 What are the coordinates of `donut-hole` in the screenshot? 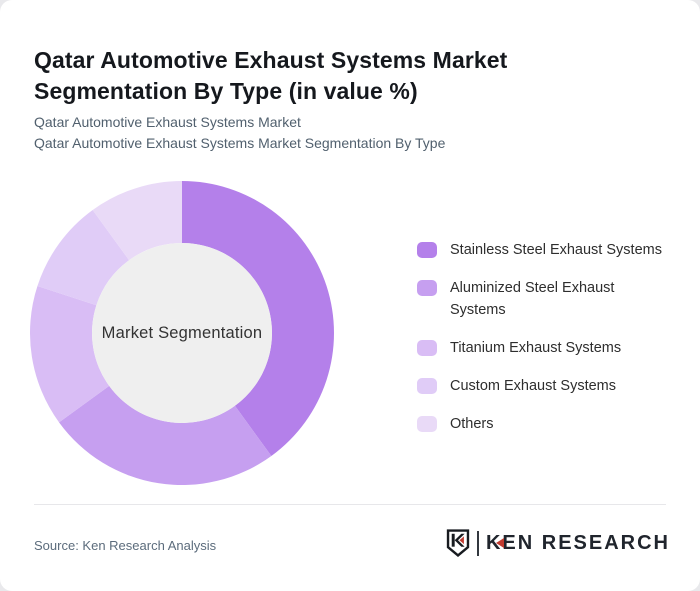 It's located at (182, 333).